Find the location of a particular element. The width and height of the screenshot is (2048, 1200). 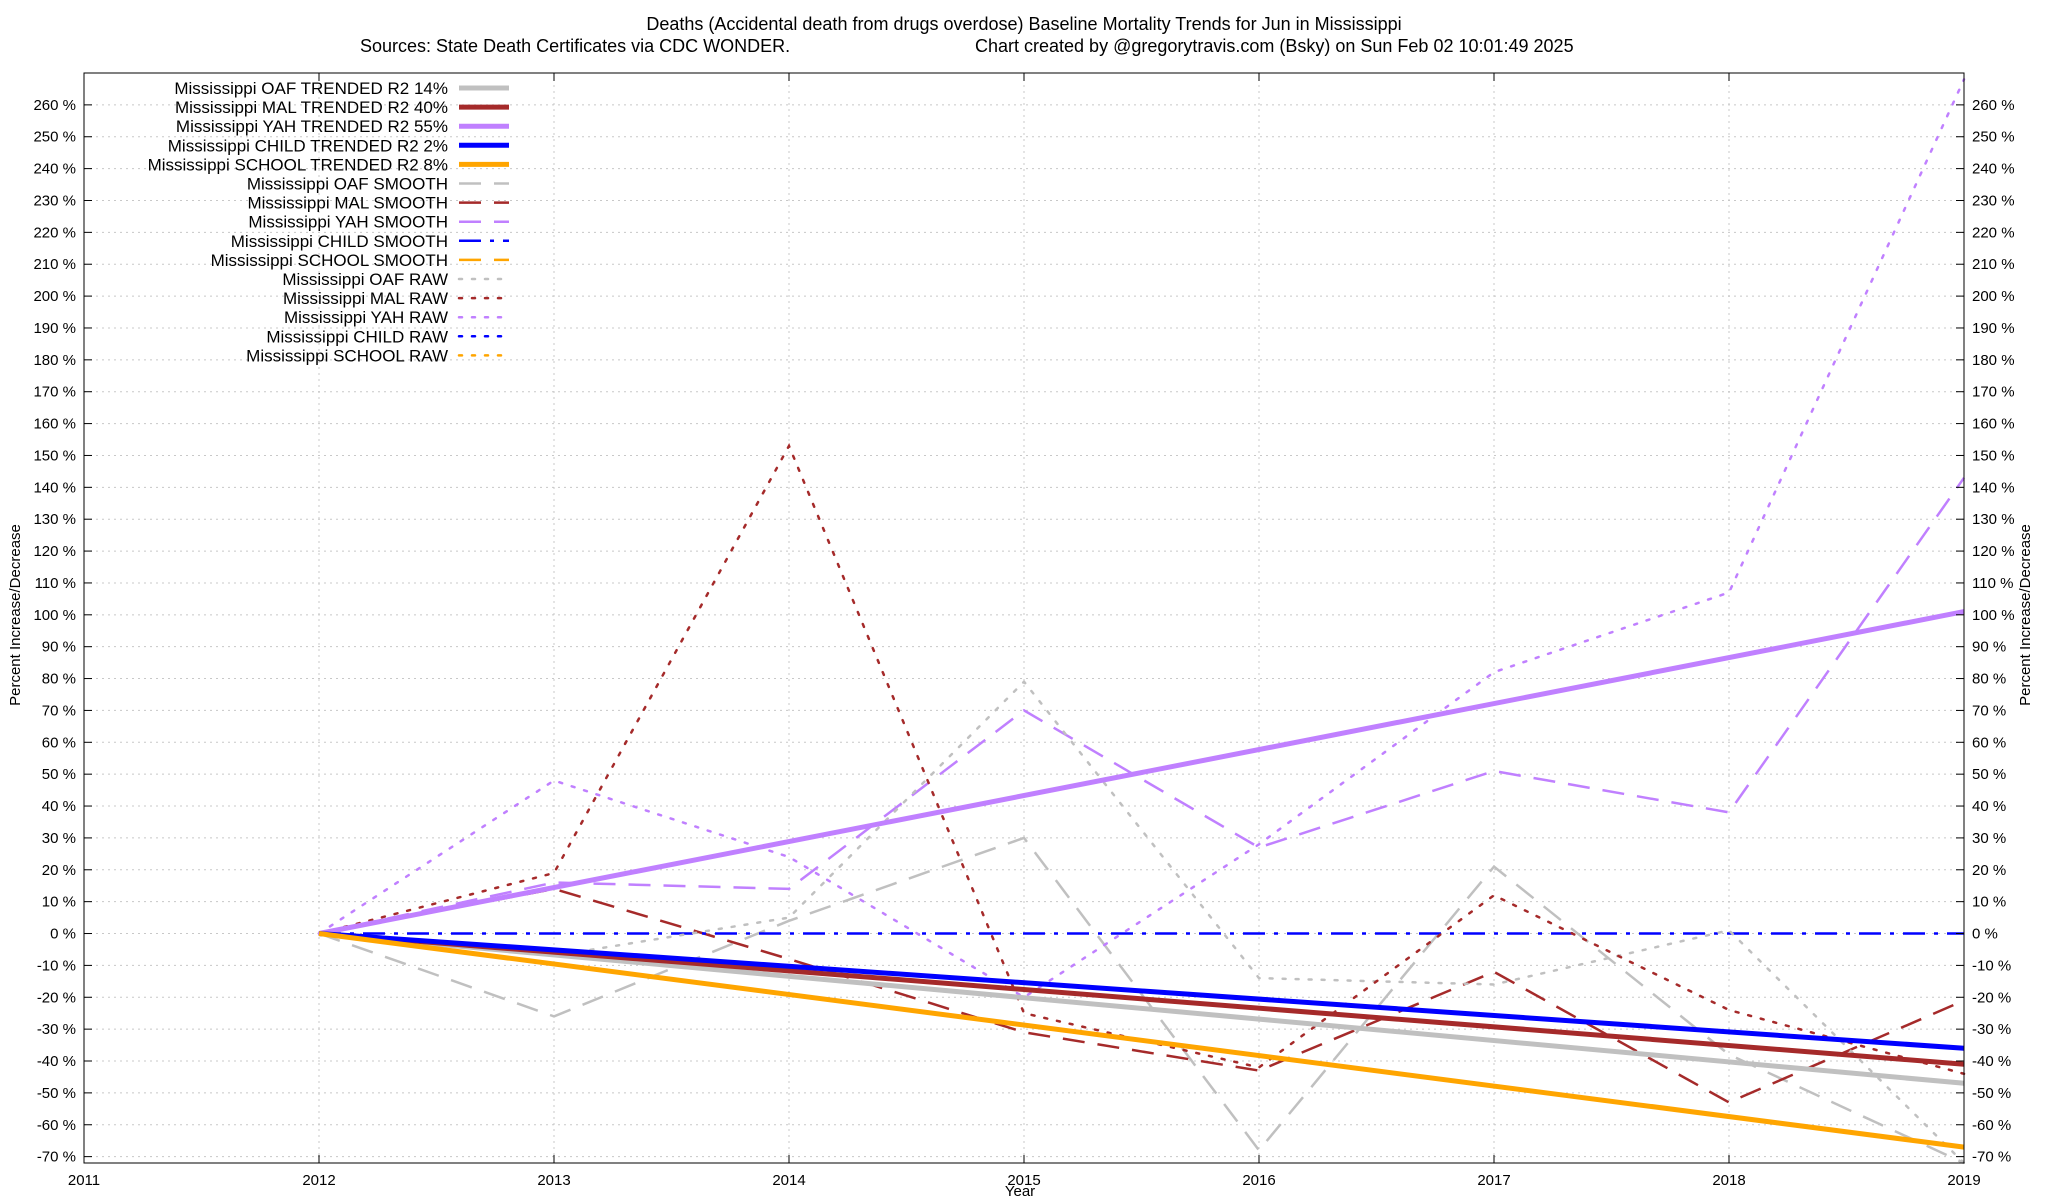

y2-tick-label: 260 % is located at coordinates (1993, 105).